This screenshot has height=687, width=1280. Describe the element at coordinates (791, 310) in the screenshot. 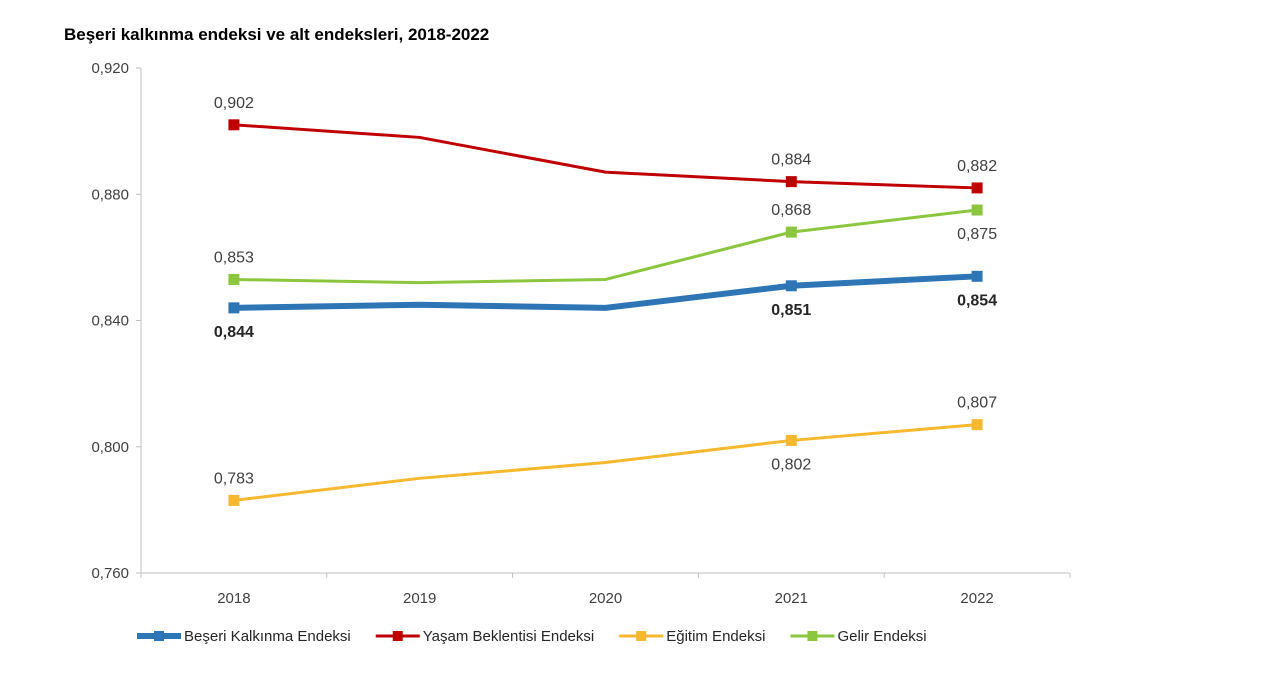

I see `data-label-be-eri-kalk-nma-endeksi: 0,851` at that location.